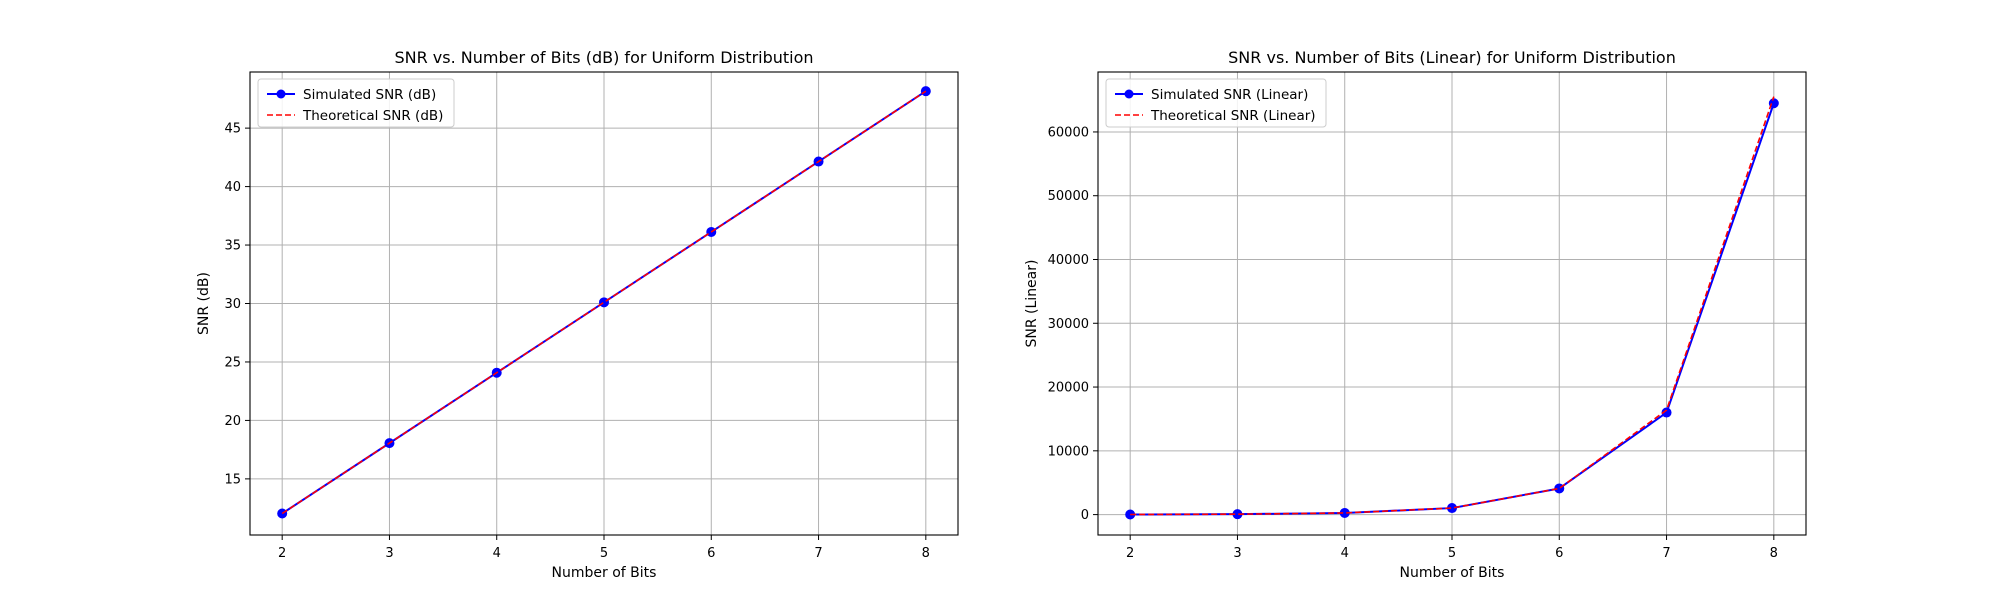 Image resolution: width=2000 pixels, height=600 pixels. I want to click on legend-label-simulated-snr-db: Simulated SNR (dB), so click(369, 95).